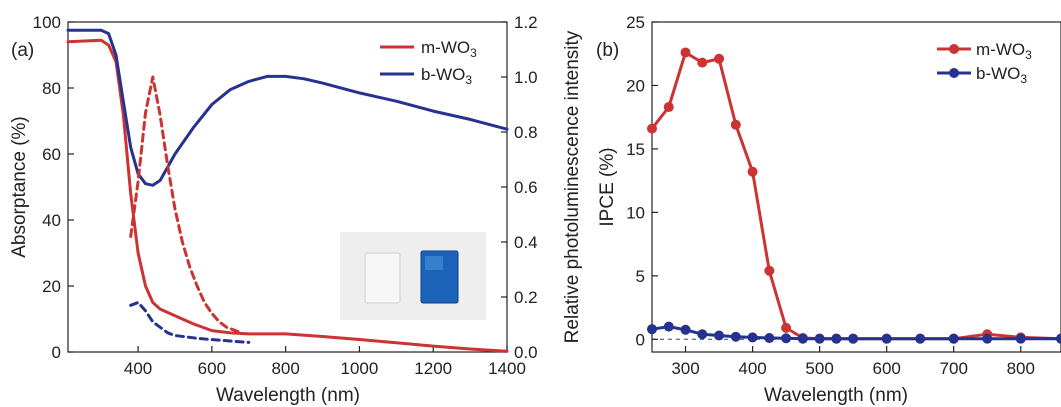 Image resolution: width=1061 pixels, height=407 pixels. Describe the element at coordinates (186, 205) in the screenshot. I see `panel-a-m-wo3-photoluminescence-series-line` at that location.